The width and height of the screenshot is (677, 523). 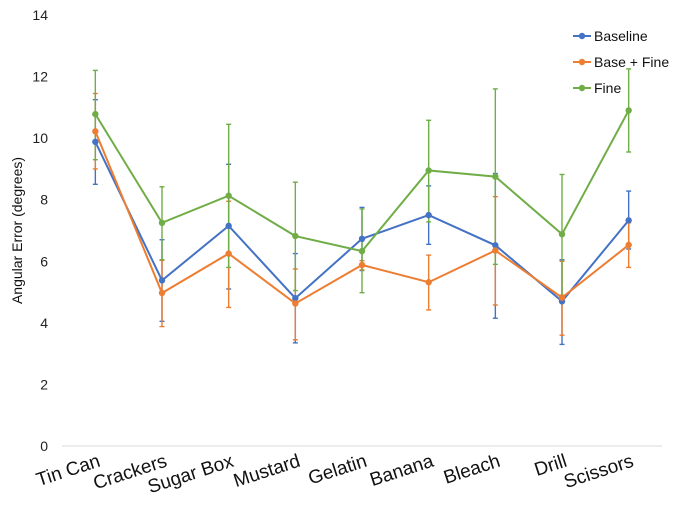 I want to click on legend: Baseline Base + Fine Fine, so click(x=621, y=62).